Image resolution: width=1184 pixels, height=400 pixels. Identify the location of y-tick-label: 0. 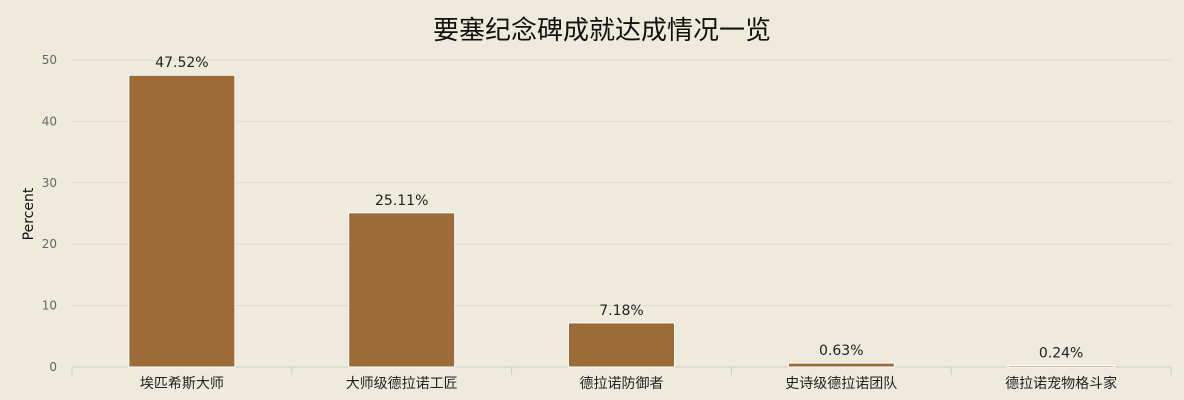
(53, 367).